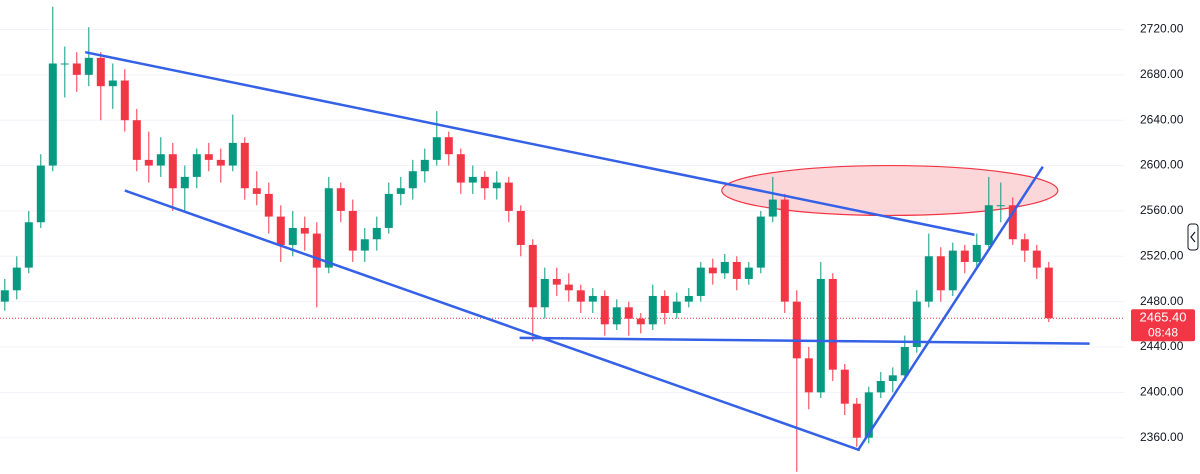 This screenshot has width=1200, height=474. I want to click on scale-handle, so click(1193, 237).